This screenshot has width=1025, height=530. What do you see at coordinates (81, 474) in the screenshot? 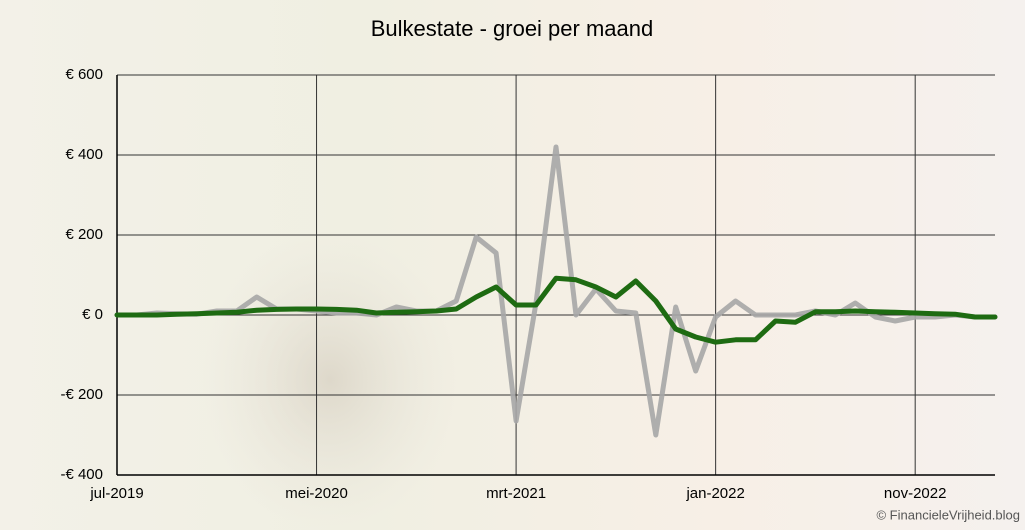
I see `y-tick-label: -€ 400` at bounding box center [81, 474].